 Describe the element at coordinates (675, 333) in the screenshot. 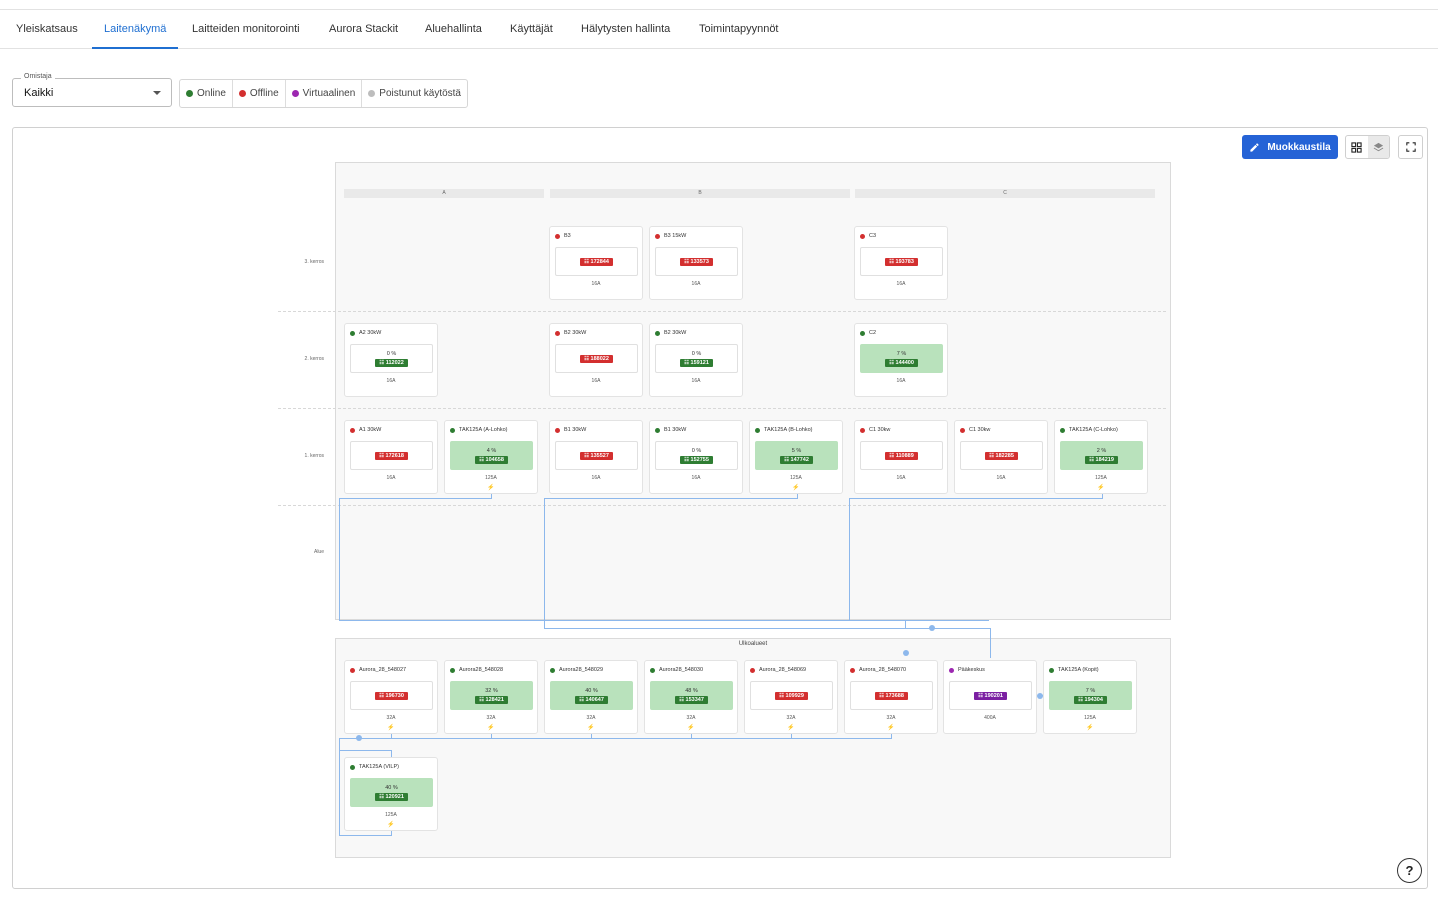

I see `device-name-text: B2 30kW` at that location.